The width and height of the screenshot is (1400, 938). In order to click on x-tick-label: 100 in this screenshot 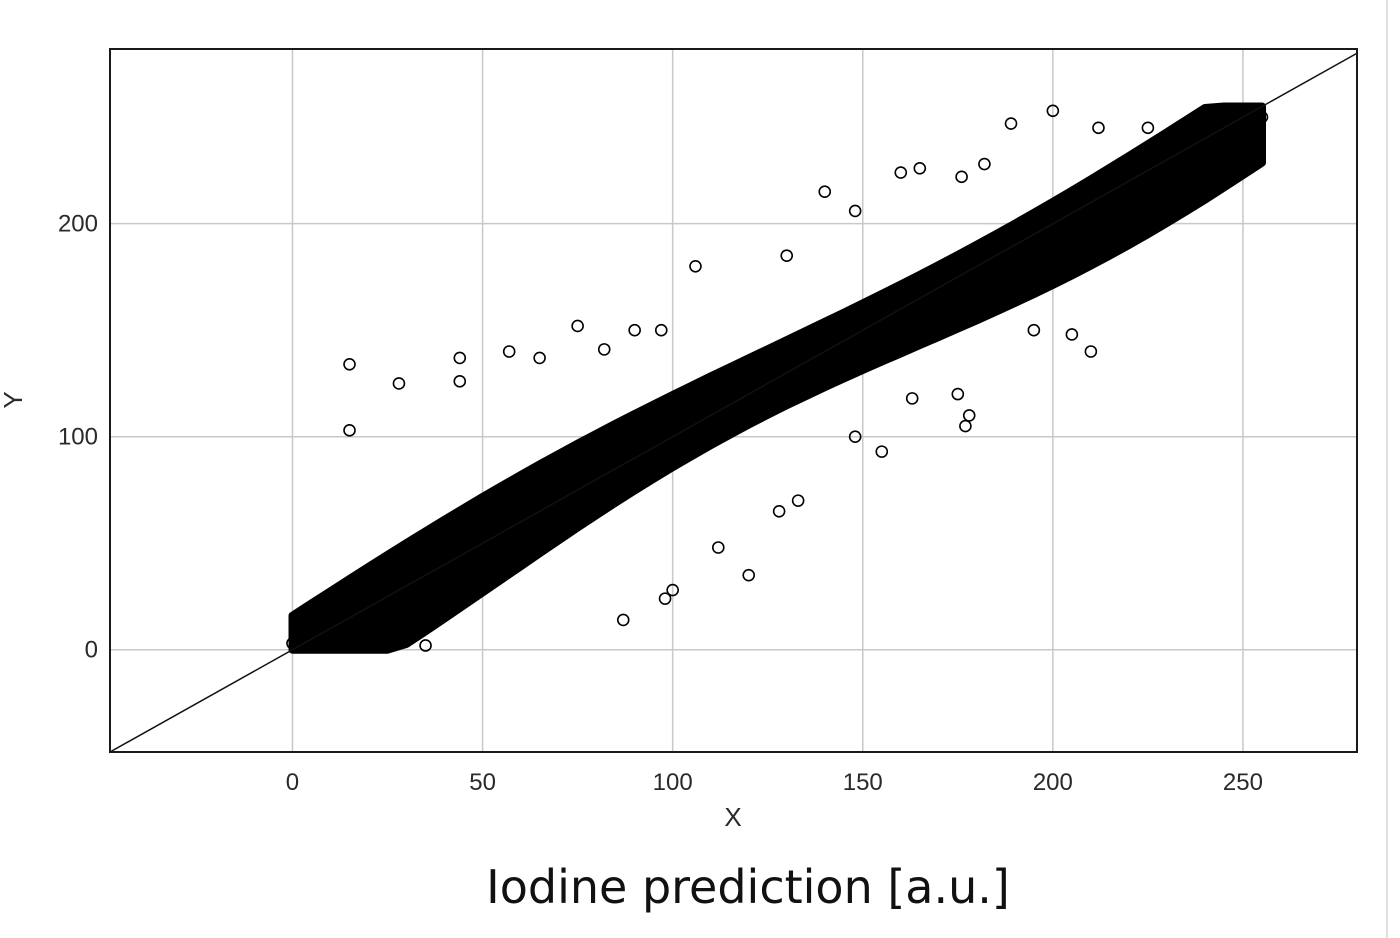, I will do `click(673, 782)`.